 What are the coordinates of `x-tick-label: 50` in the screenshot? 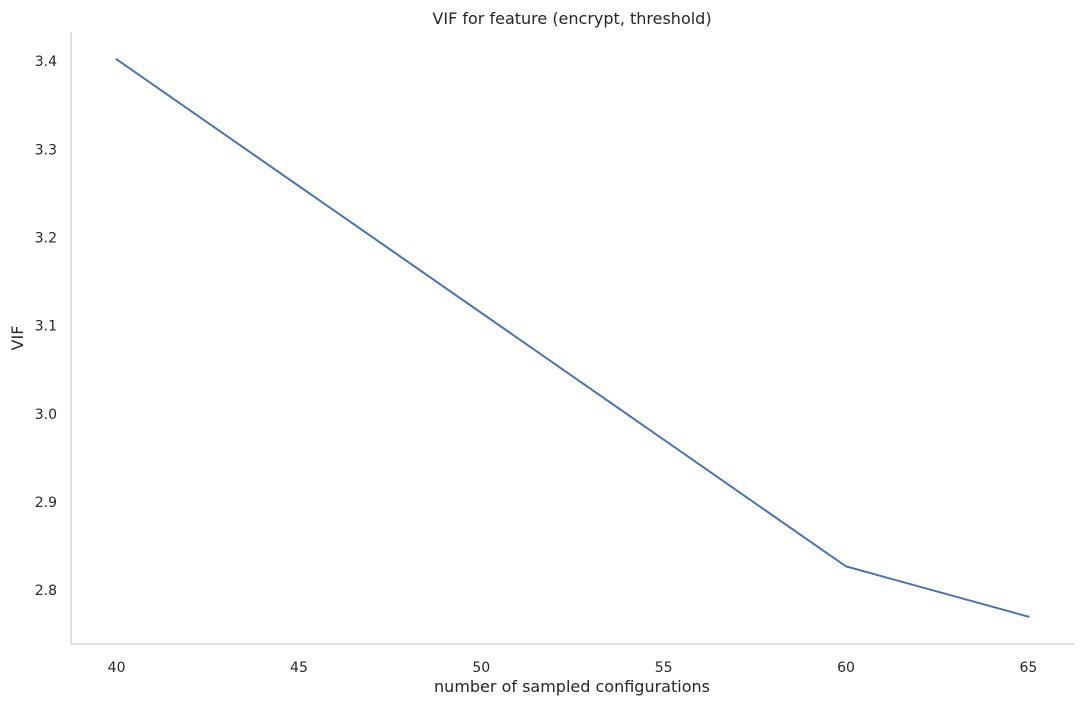 It's located at (481, 668).